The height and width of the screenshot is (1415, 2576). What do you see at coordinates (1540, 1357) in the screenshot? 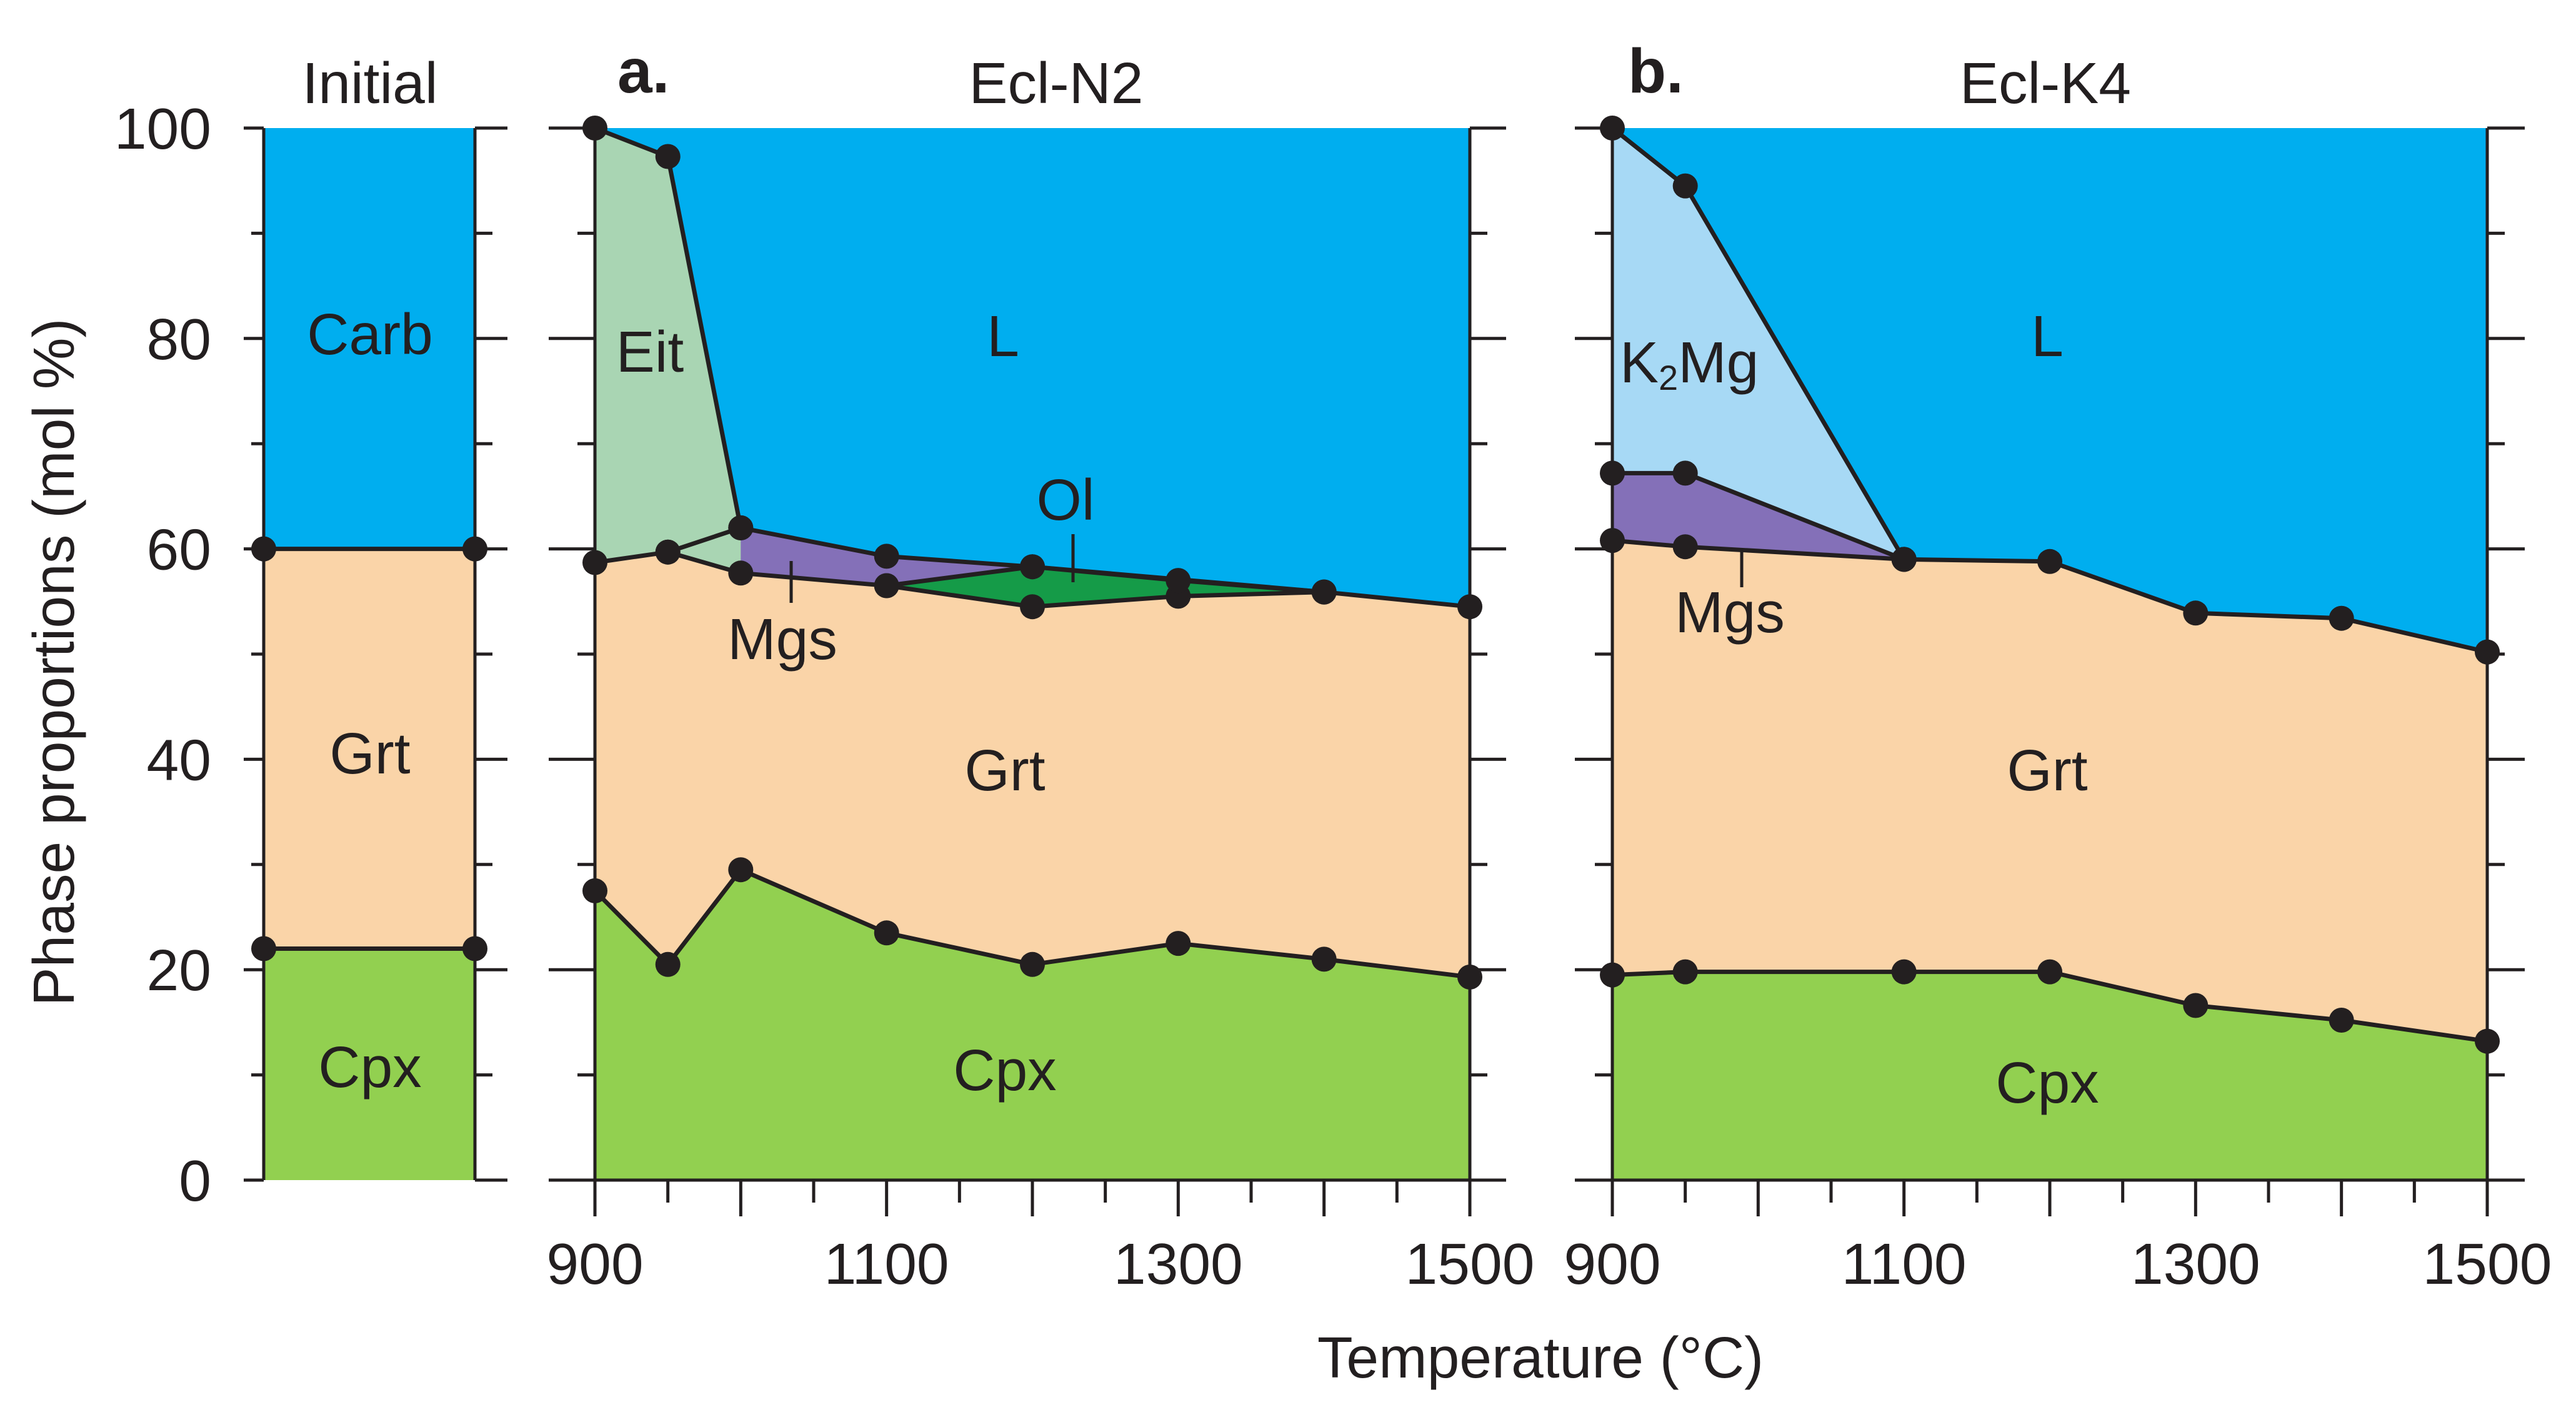
I see `x-axis-label: Temperature (°C)` at bounding box center [1540, 1357].